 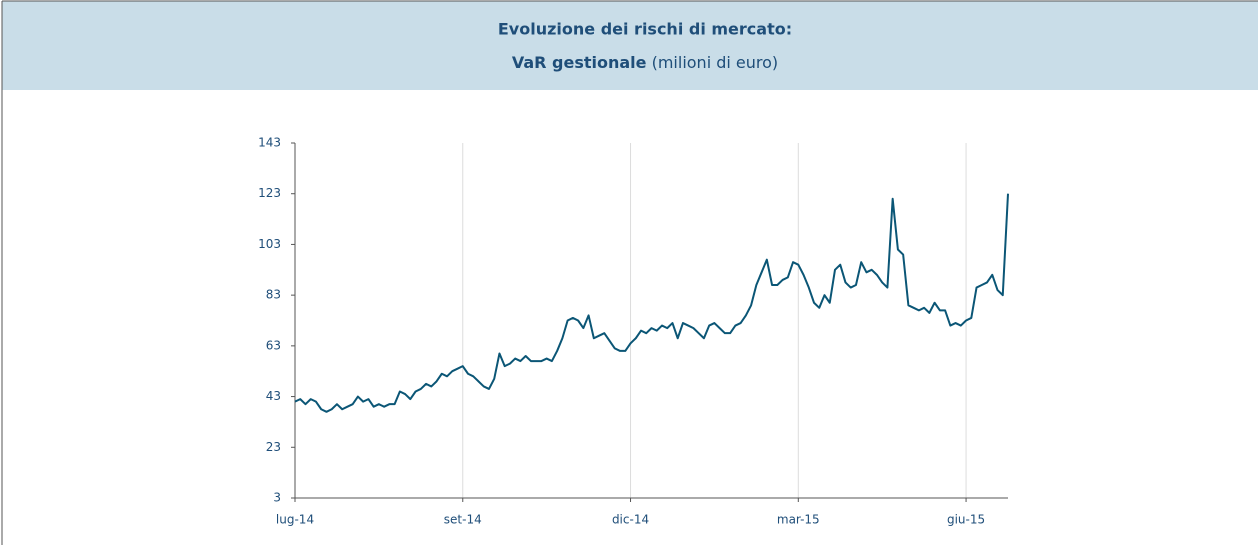 I want to click on y-tick-label: 23, so click(x=273, y=447).